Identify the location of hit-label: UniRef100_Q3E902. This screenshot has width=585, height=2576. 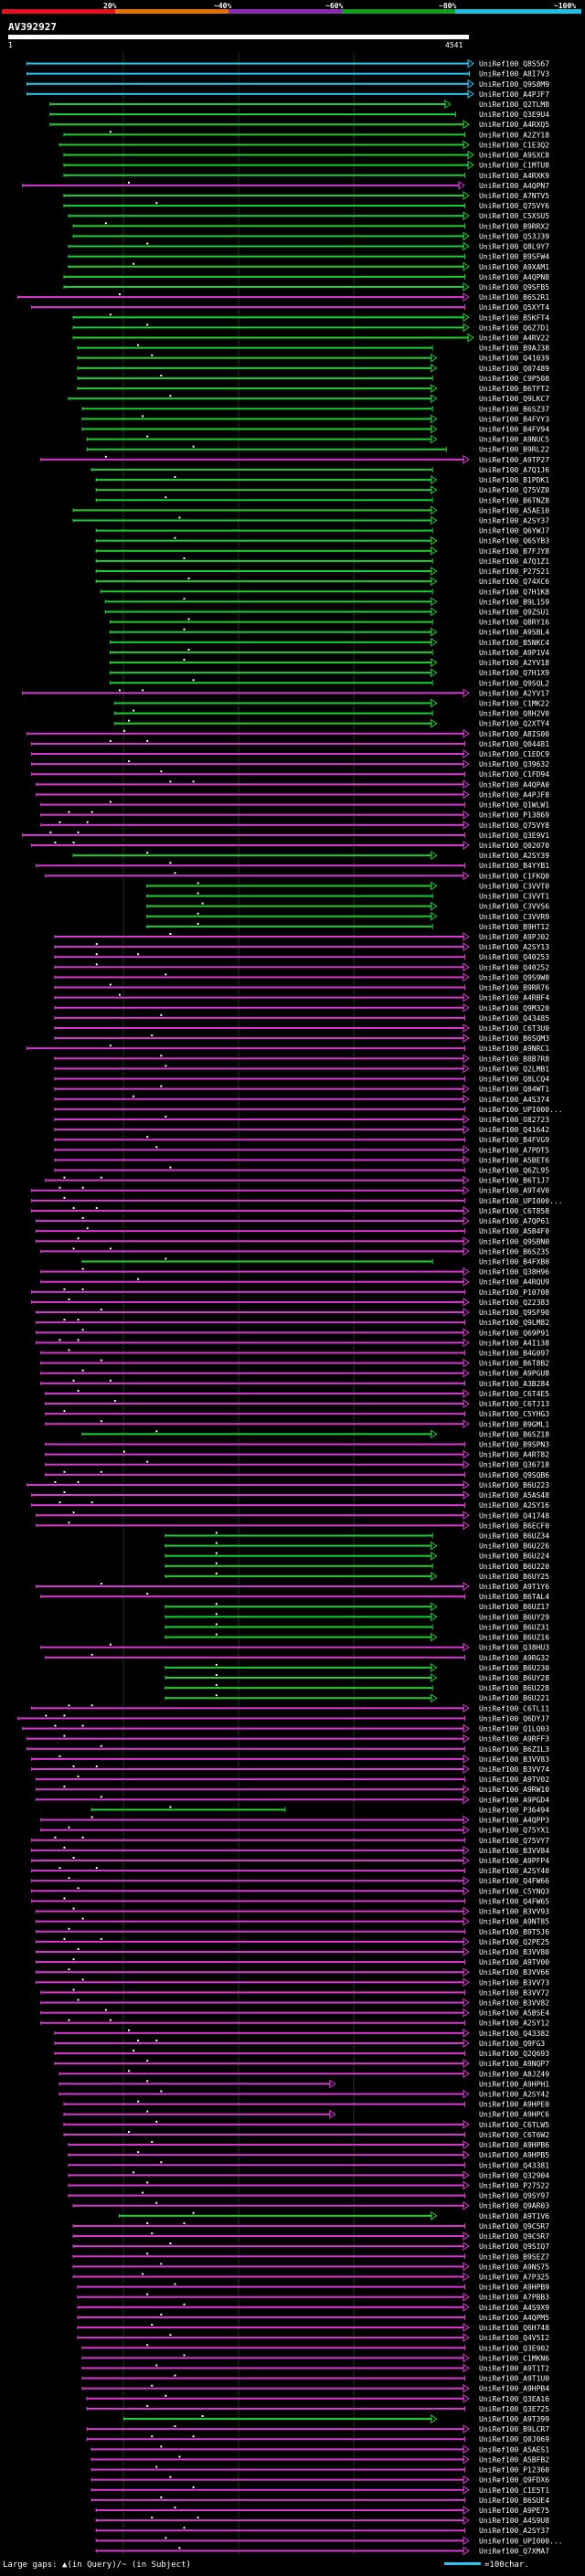
(514, 2348).